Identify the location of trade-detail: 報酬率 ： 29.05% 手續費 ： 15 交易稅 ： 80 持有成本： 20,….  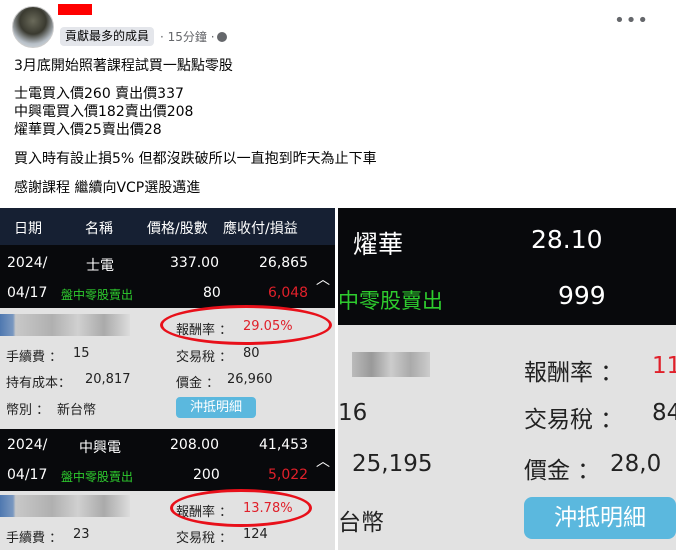
(167, 365).